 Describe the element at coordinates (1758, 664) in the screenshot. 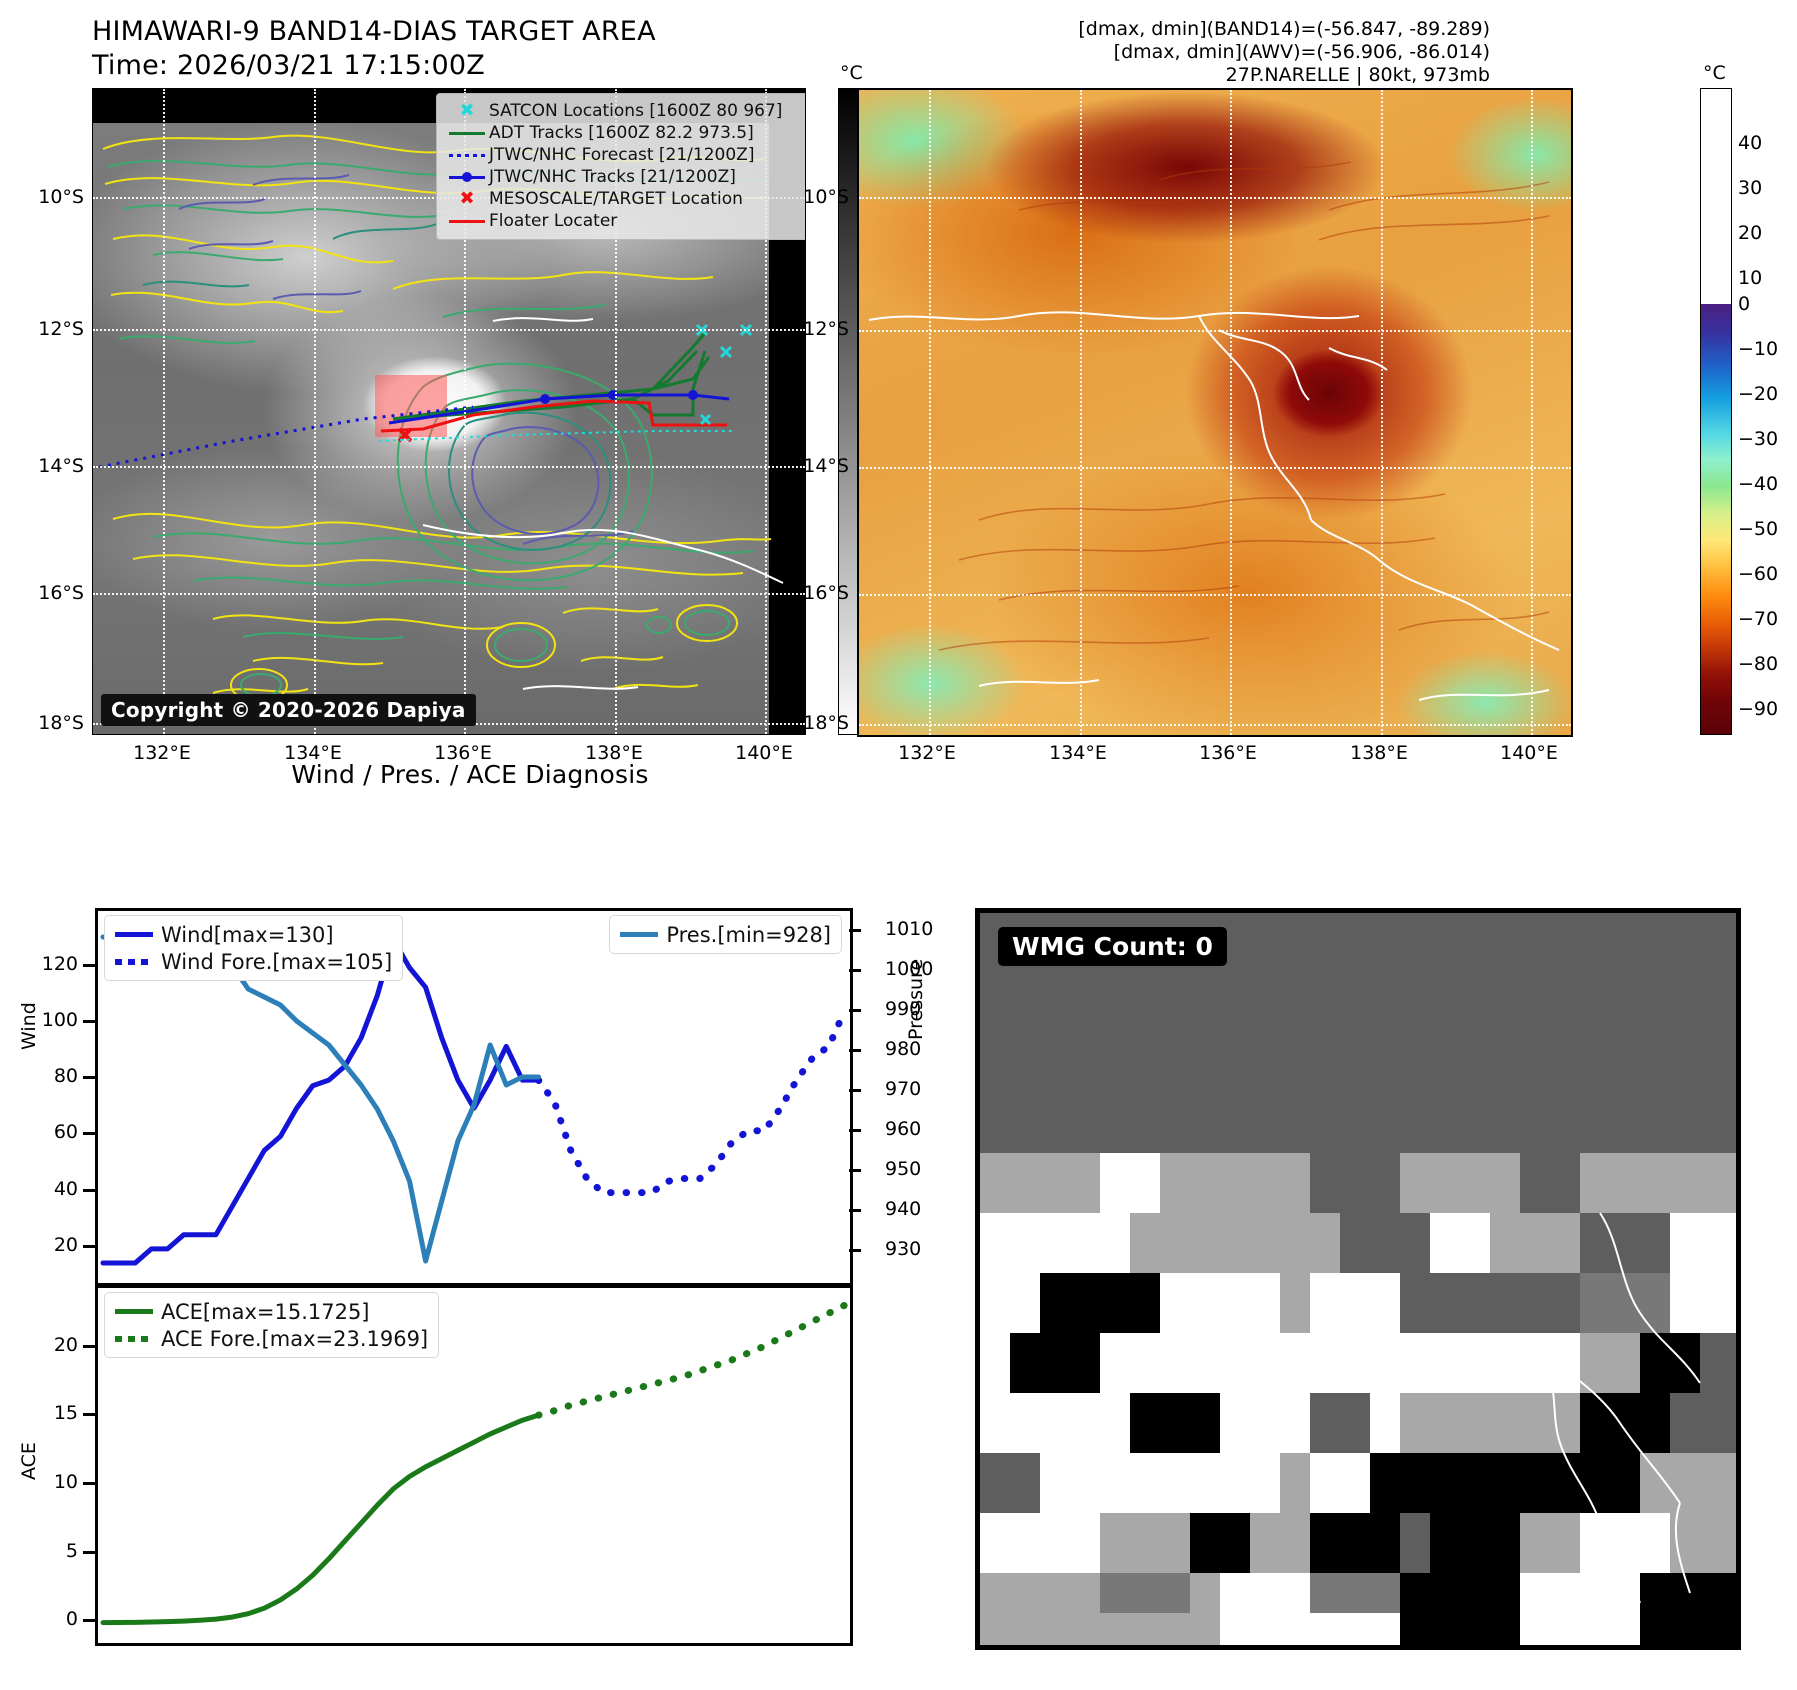

I see `wv-cb-tick--80: −80` at that location.